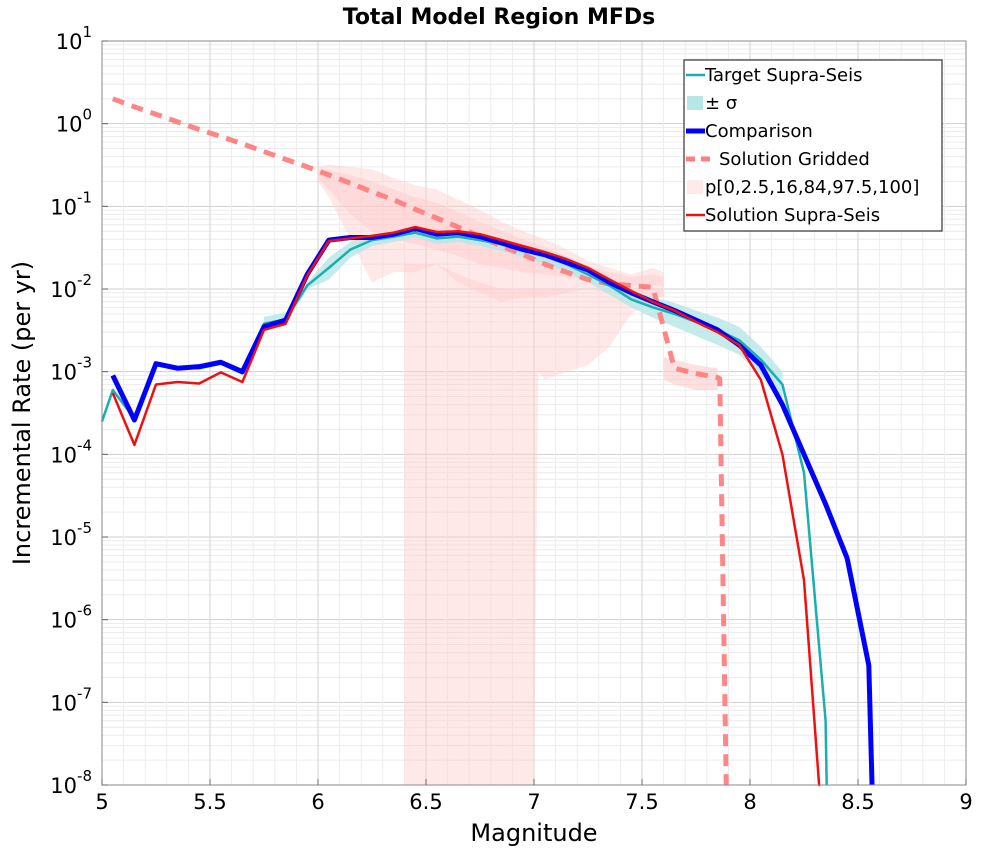 The height and width of the screenshot is (850, 1000). Describe the element at coordinates (101, 802) in the screenshot. I see `x-tick-label: 5` at that location.